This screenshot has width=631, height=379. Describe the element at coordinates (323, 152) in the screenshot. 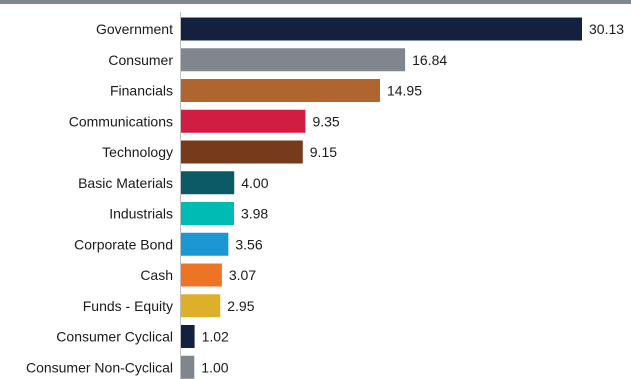

I see `value-label-technology: 9.15` at that location.